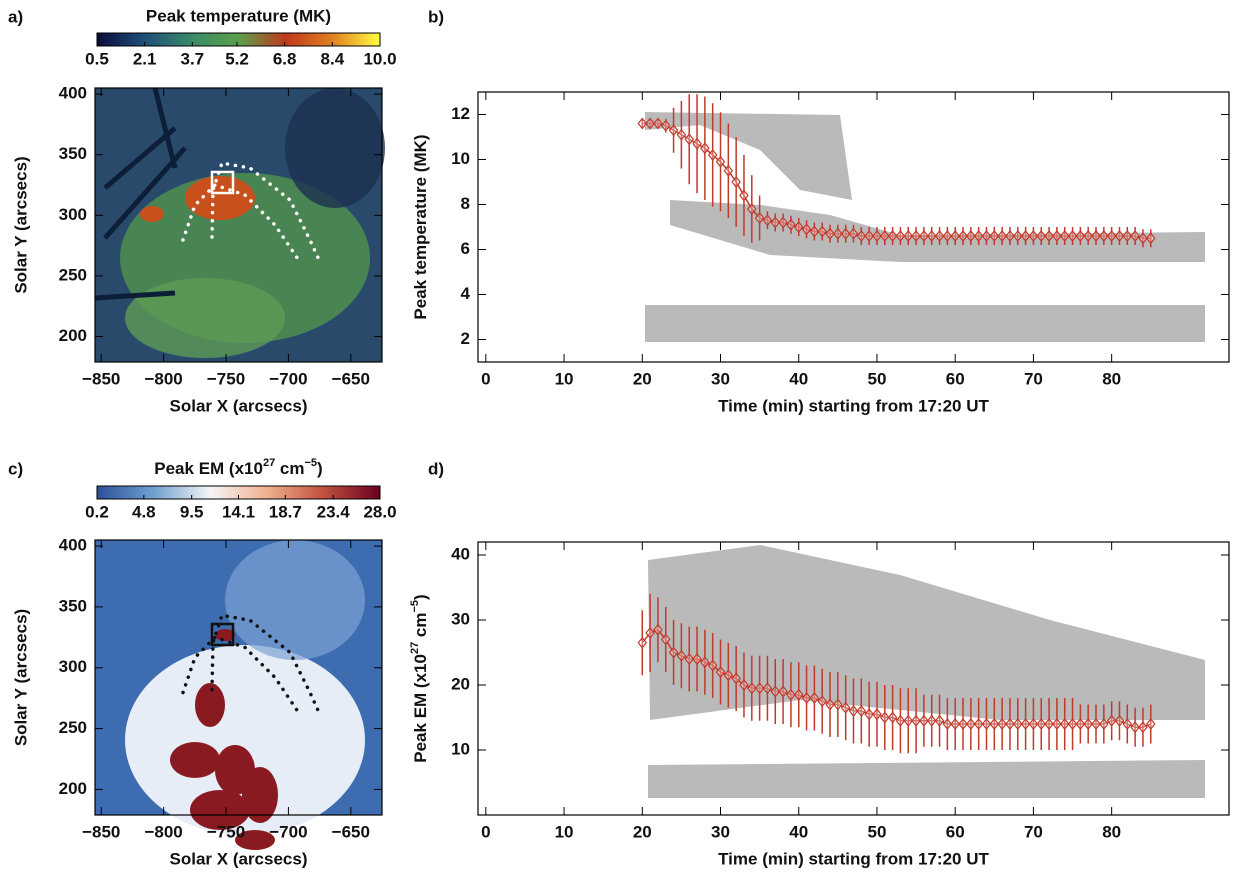 This screenshot has width=1239, height=882. Describe the element at coordinates (97, 511) in the screenshot. I see `colorbar-tick-label: 0.2` at that location.